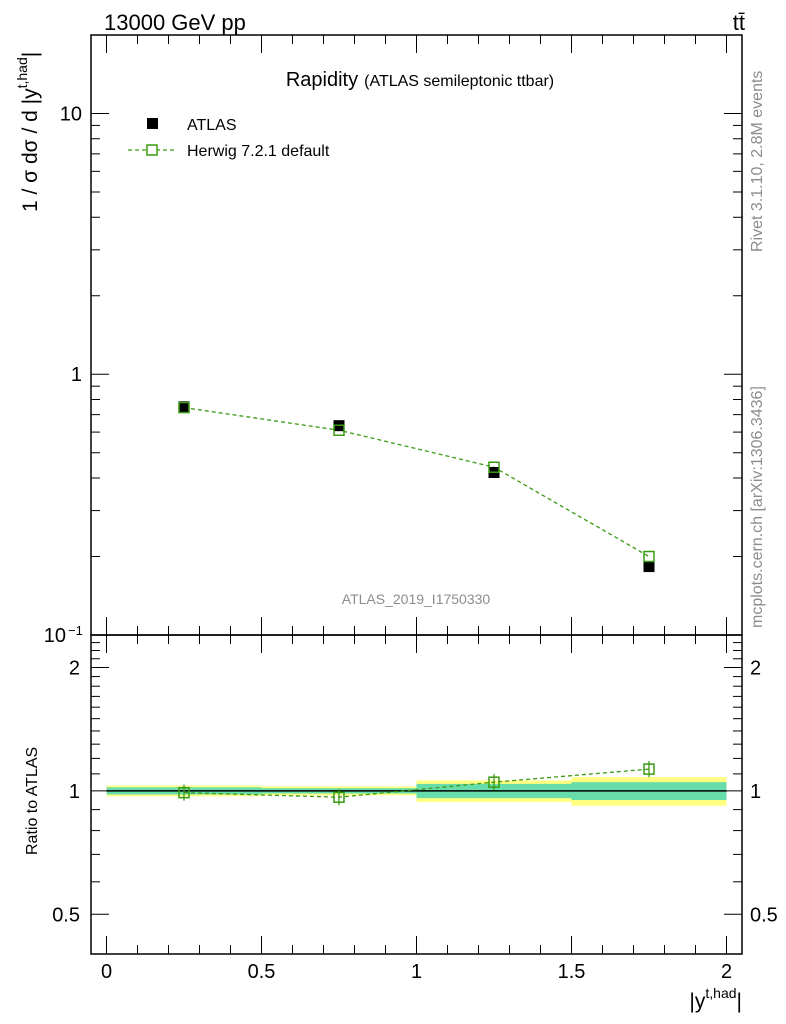  What do you see at coordinates (459, 81) in the screenshot?
I see `chart-title-sub: (ATLAS semileptonic ttbar)` at bounding box center [459, 81].